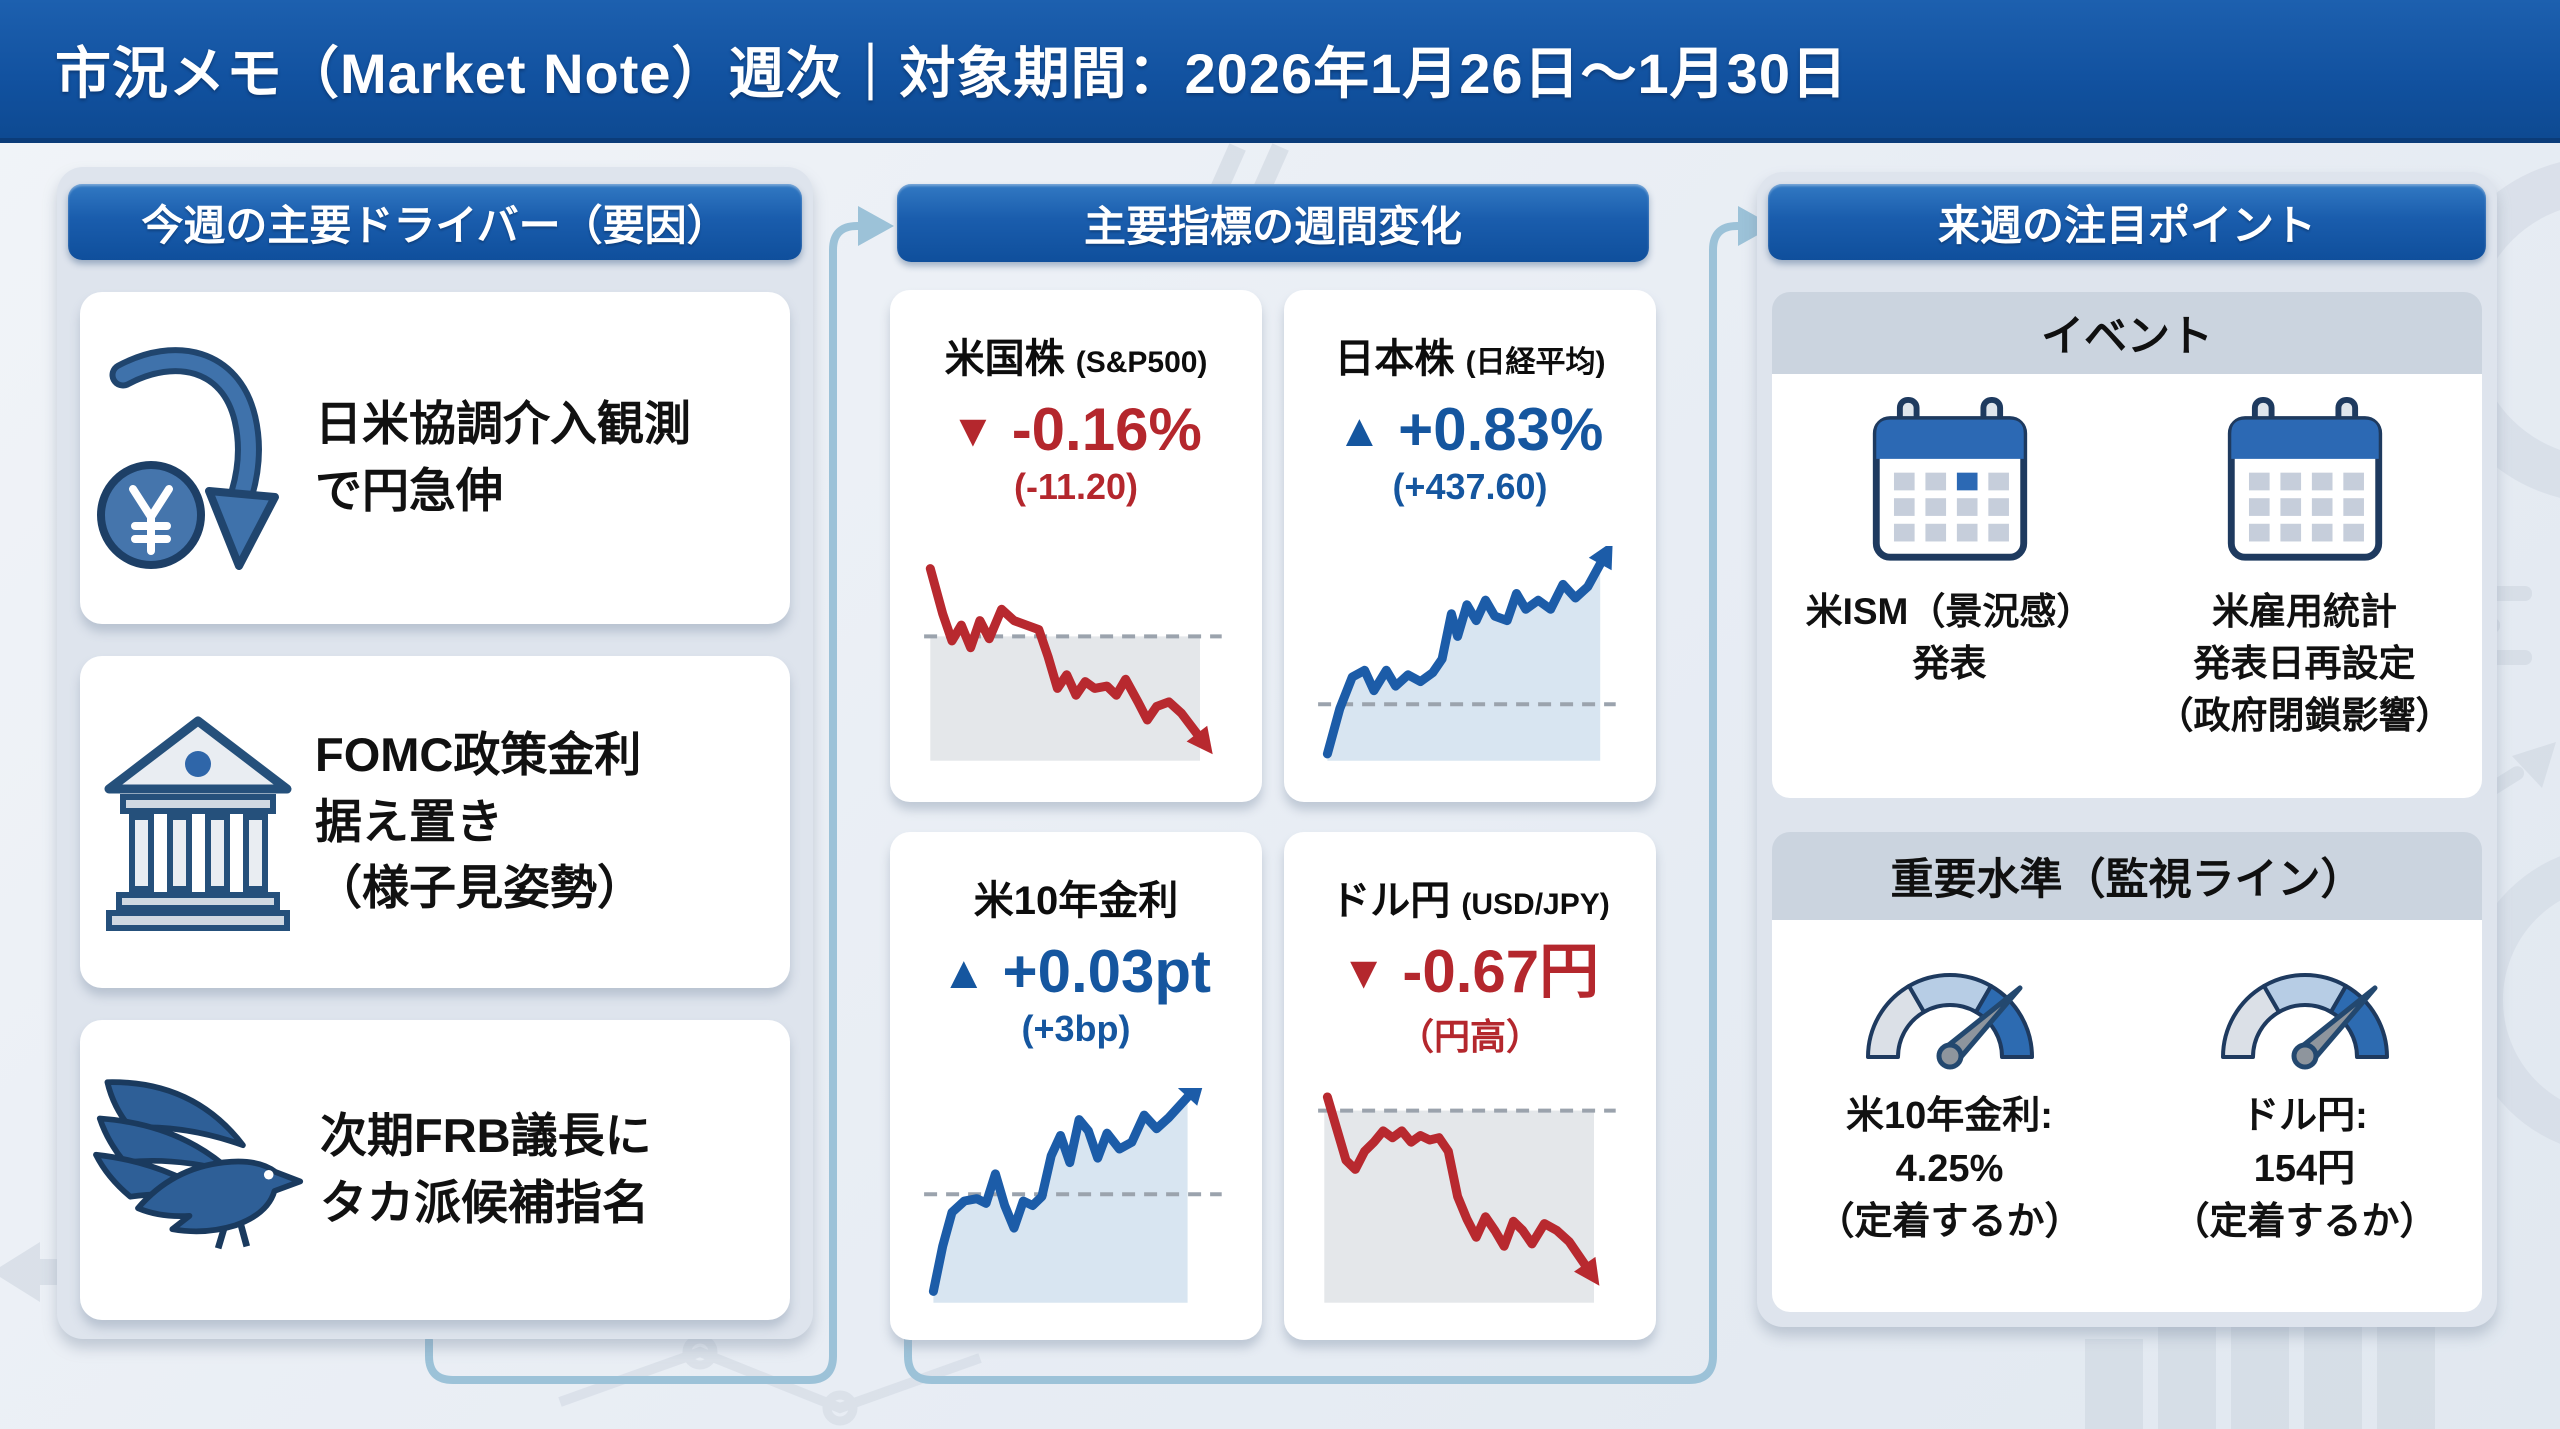 The image size is (2560, 1429). I want to click on us-stock-sparkline, so click(1076, 659).